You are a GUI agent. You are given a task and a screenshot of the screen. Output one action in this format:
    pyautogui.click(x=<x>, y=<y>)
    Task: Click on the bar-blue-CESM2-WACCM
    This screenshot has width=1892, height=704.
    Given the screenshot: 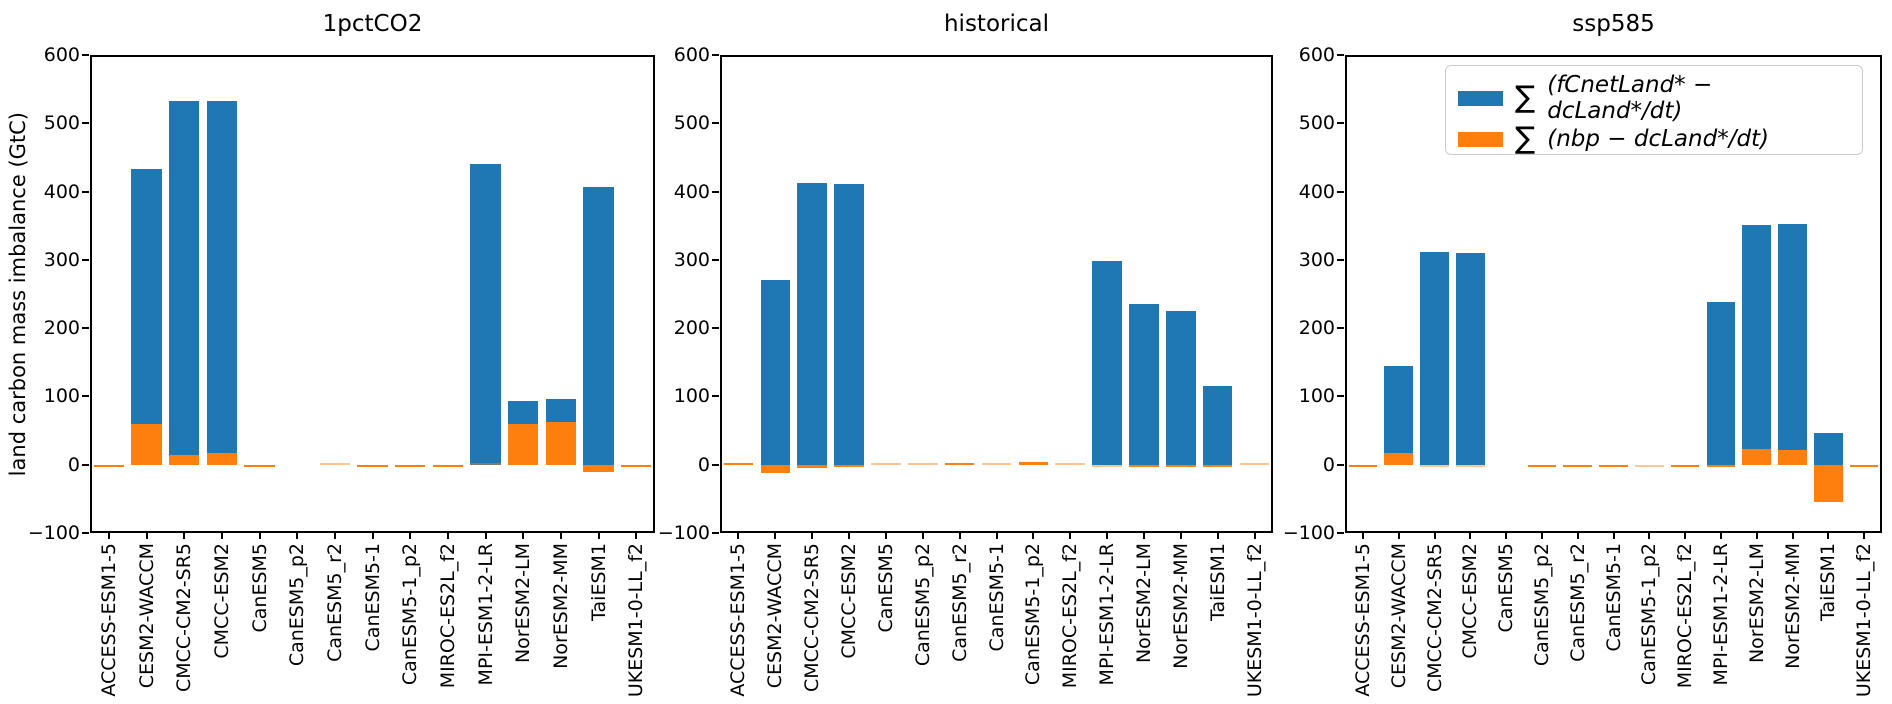 What is the action you would take?
    pyautogui.click(x=1398, y=415)
    